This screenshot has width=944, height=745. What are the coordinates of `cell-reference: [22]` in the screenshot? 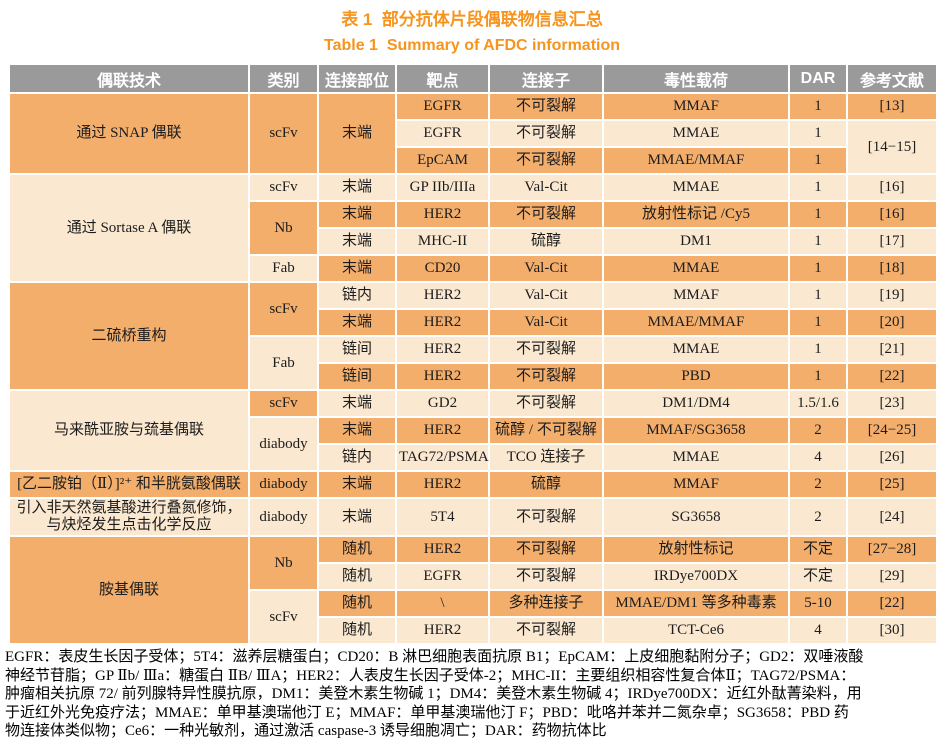 It's located at (892, 603).